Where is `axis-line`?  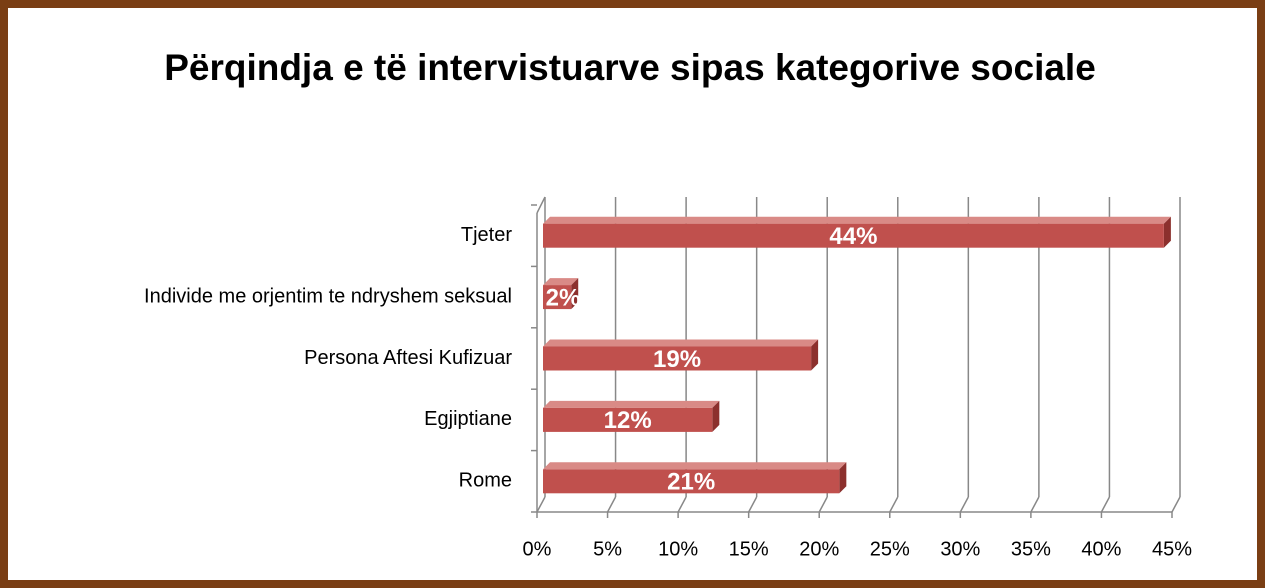
axis-line is located at coordinates (541, 205).